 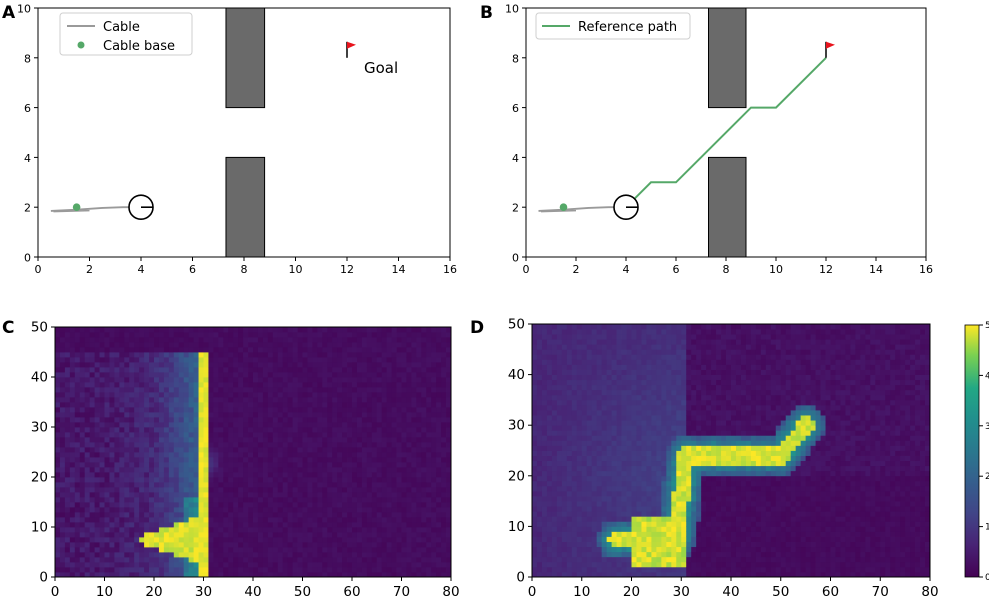 What do you see at coordinates (726, 269) in the screenshot?
I see `x-tick-label: 8` at bounding box center [726, 269].